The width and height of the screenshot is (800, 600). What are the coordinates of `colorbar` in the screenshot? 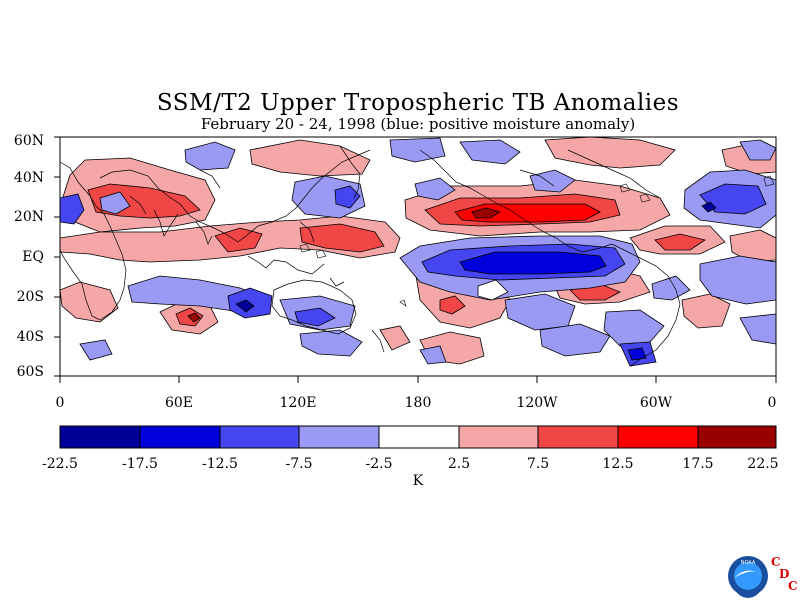 It's located at (418, 437).